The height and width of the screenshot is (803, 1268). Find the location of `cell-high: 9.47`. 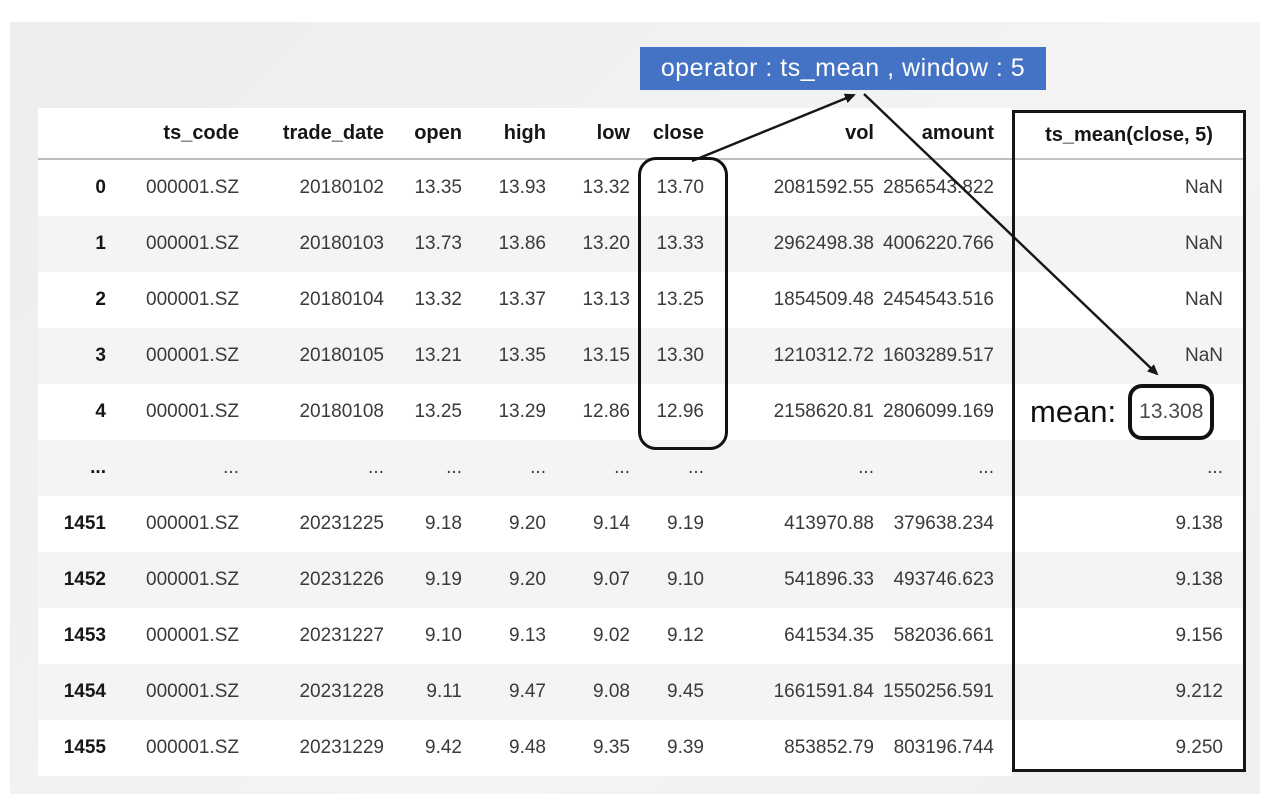

cell-high: 9.47 is located at coordinates (527, 691).